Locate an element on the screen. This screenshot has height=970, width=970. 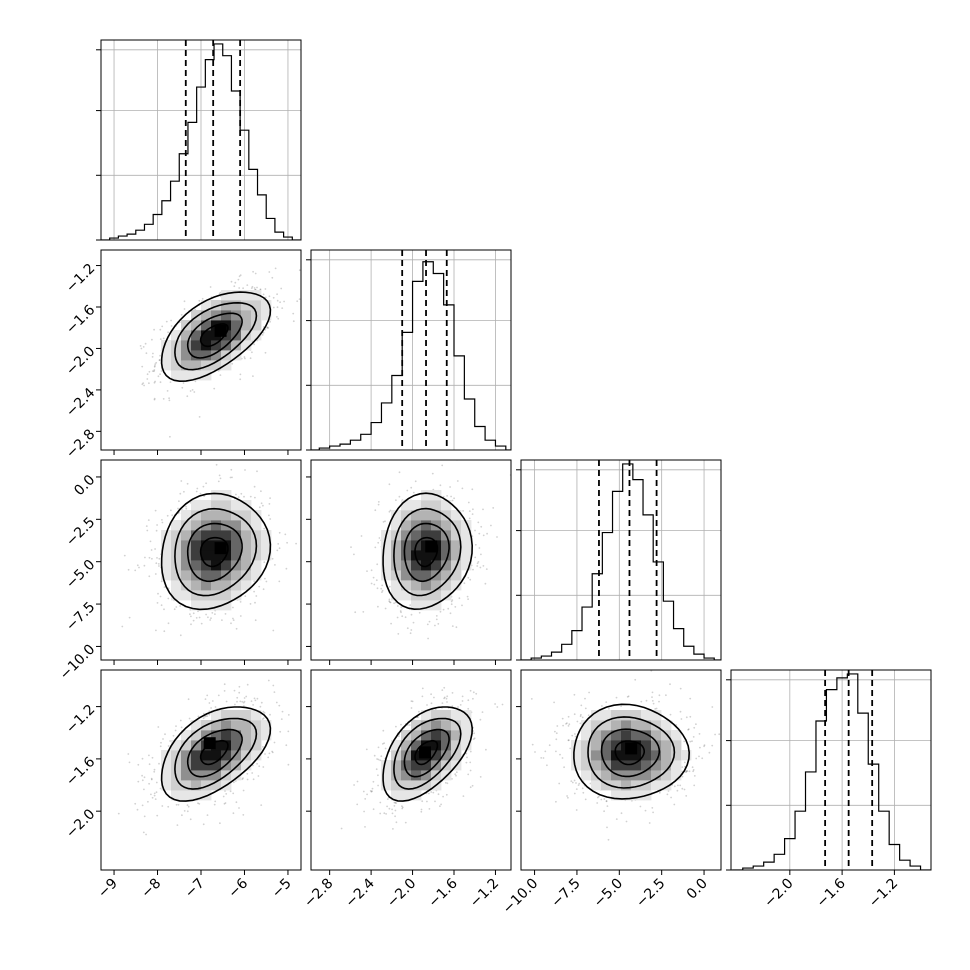
y-tick-label: −2.4 is located at coordinates (80, 402).